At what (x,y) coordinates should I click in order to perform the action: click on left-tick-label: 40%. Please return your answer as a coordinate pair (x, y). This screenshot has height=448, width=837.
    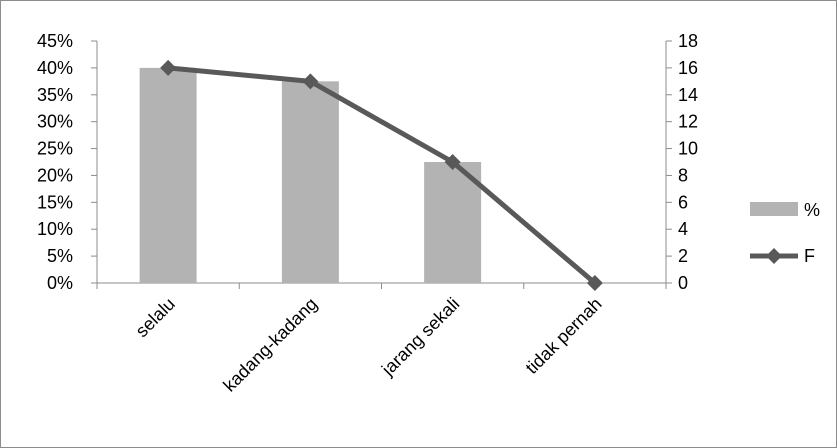
    Looking at the image, I should click on (55, 68).